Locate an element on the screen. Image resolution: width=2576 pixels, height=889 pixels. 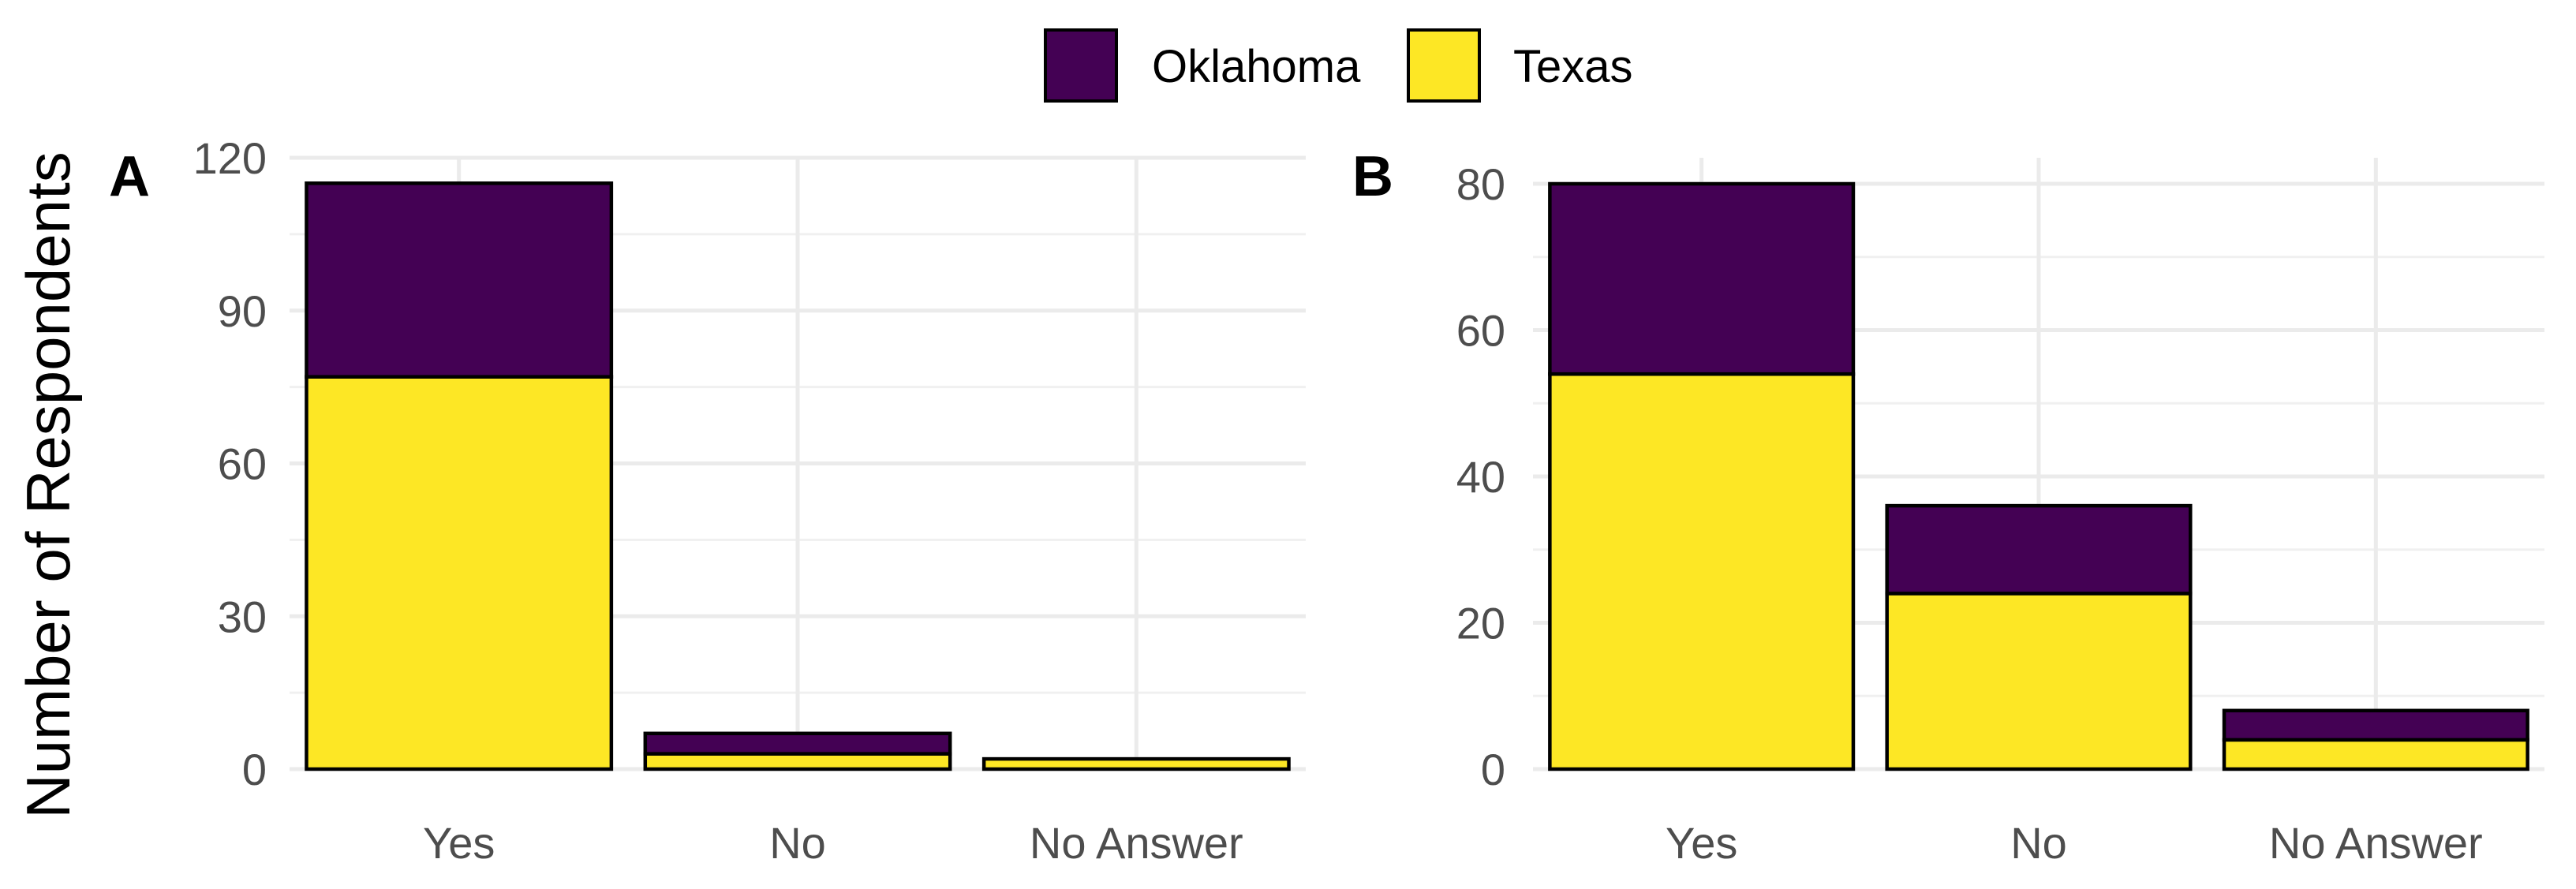
legend-label-texas: Texas is located at coordinates (1573, 66).